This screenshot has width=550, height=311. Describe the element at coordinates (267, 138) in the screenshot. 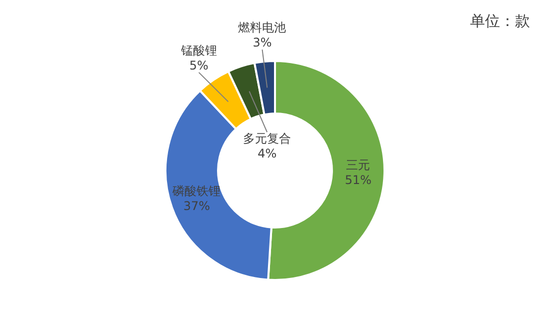

I see `slice-label: 多元复合` at that location.